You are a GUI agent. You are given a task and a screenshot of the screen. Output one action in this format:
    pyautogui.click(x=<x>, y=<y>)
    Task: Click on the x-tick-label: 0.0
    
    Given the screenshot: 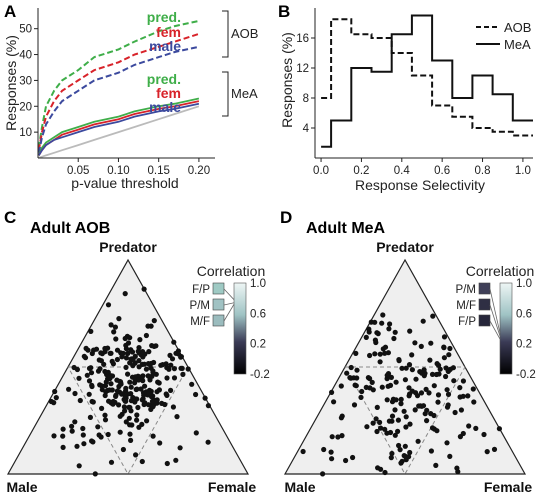 What is the action you would take?
    pyautogui.click(x=321, y=171)
    